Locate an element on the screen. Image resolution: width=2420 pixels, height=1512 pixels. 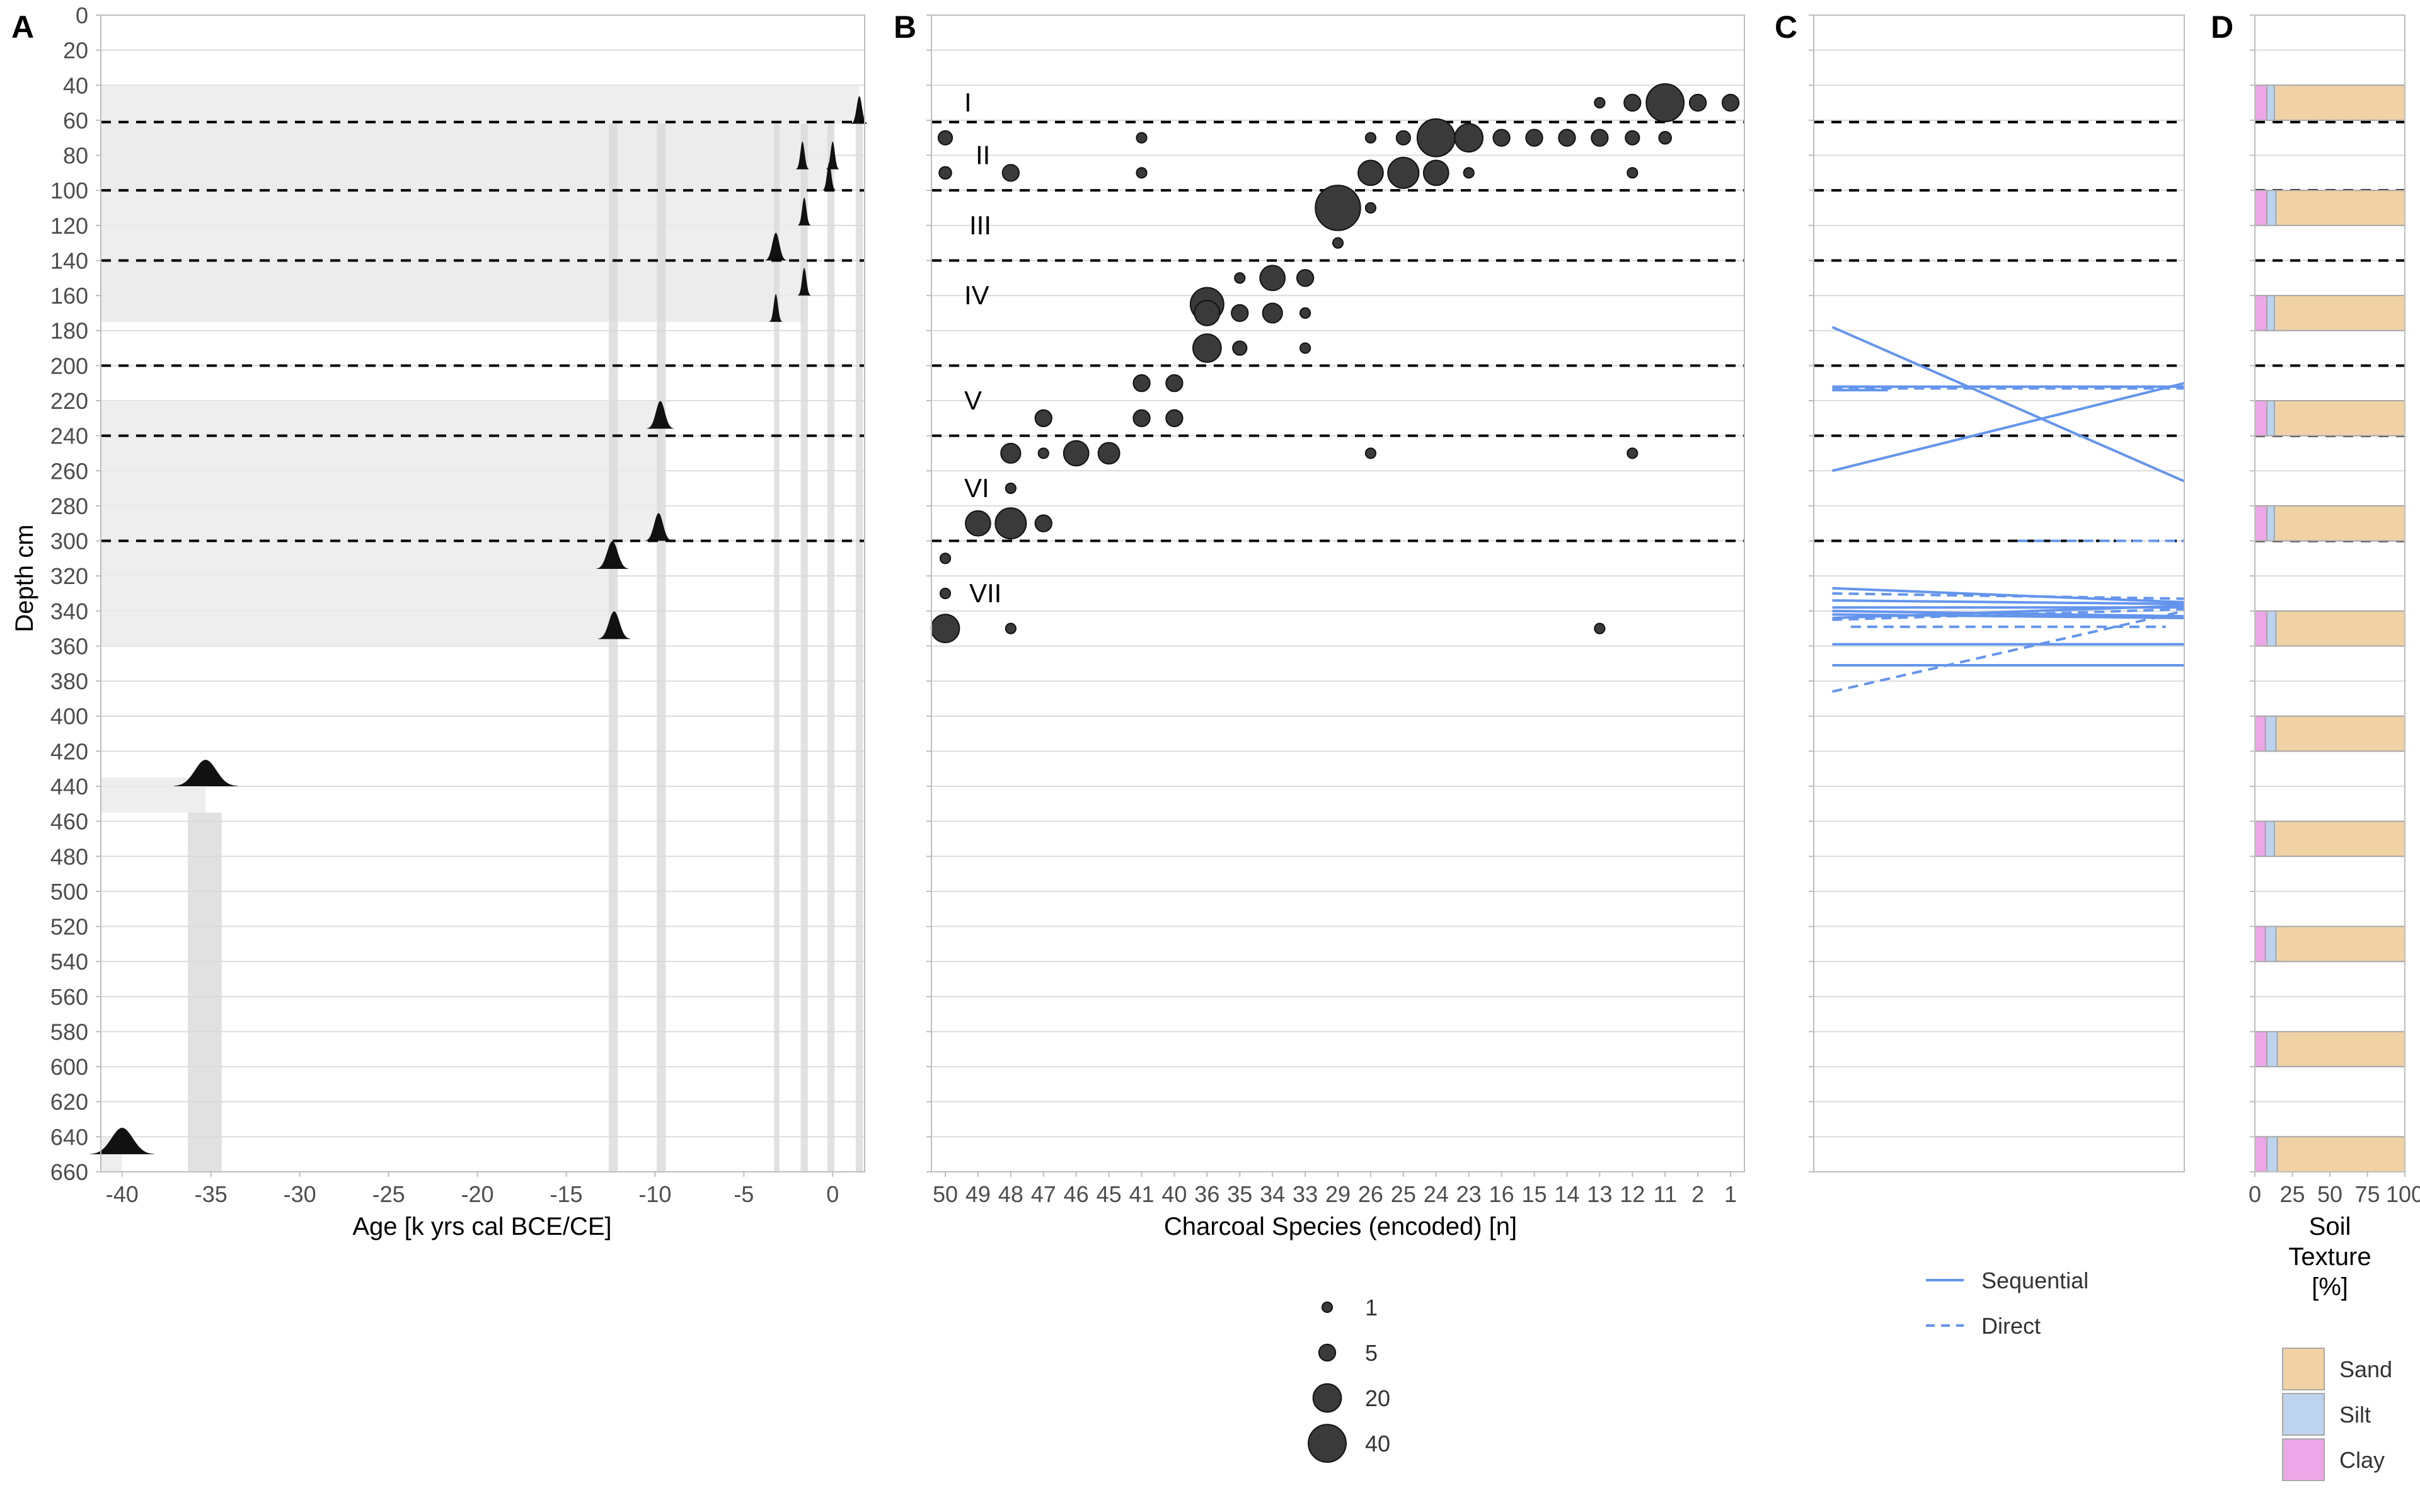
panel-d-x-axis-label-line1: Soil is located at coordinates (2330, 1226).